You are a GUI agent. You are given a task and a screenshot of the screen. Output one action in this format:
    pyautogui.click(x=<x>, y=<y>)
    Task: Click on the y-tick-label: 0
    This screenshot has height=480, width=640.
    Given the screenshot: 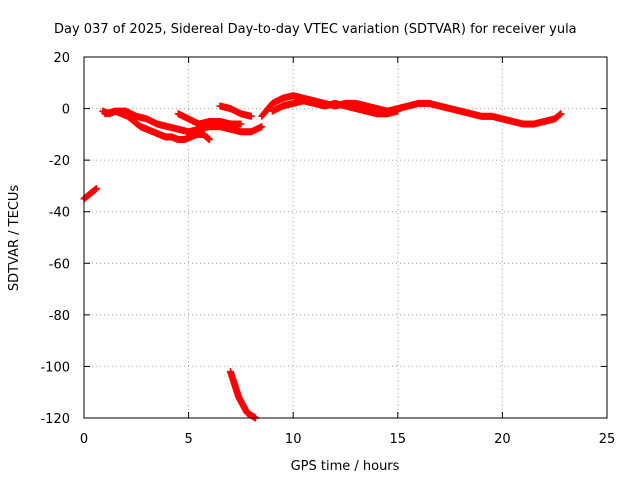 What is the action you would take?
    pyautogui.click(x=66, y=110)
    